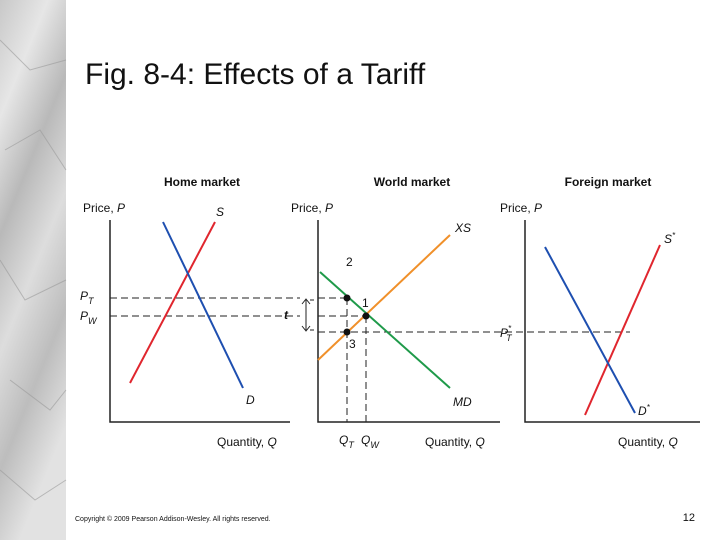  I want to click on import-demand-curve, so click(385, 330).